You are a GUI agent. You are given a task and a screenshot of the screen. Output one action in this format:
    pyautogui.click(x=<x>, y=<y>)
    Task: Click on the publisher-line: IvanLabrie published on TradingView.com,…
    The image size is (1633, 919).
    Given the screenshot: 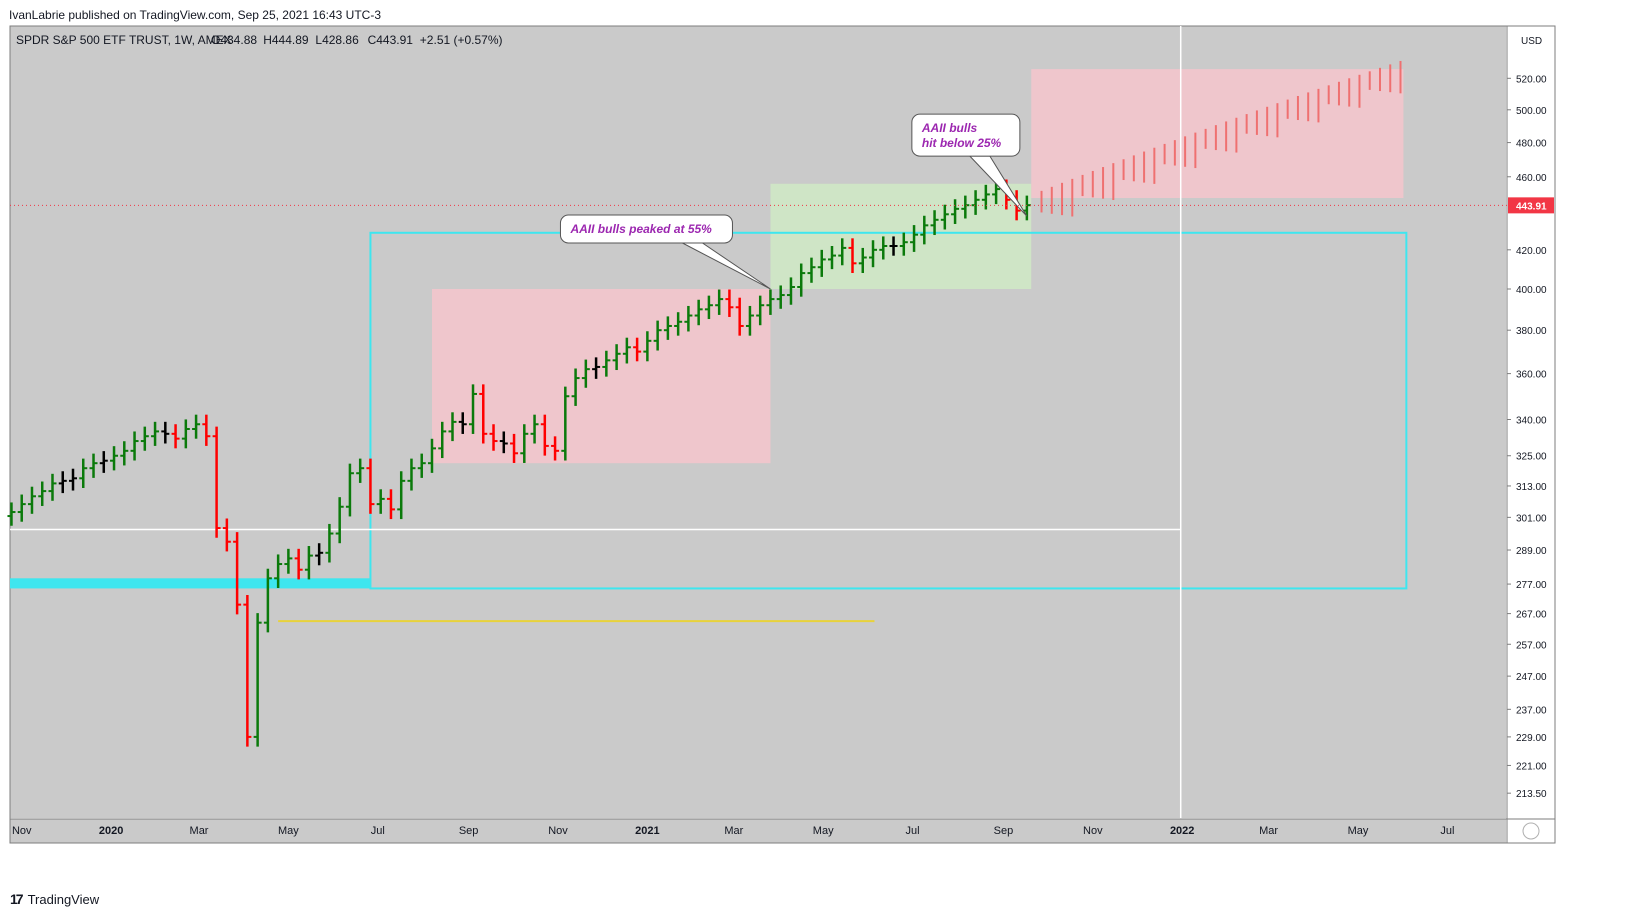 What is the action you would take?
    pyautogui.click(x=195, y=15)
    